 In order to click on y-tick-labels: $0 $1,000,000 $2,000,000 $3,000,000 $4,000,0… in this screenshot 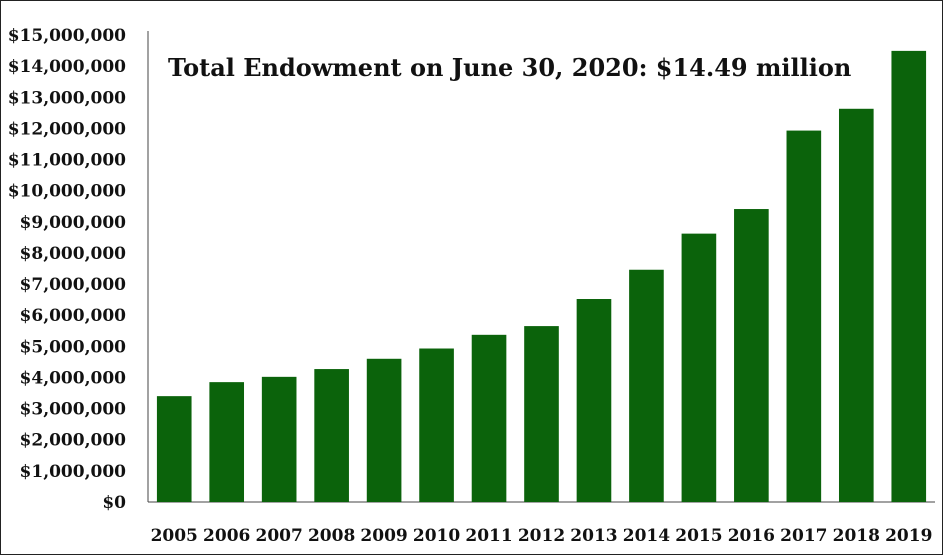, I will do `click(67, 269)`.